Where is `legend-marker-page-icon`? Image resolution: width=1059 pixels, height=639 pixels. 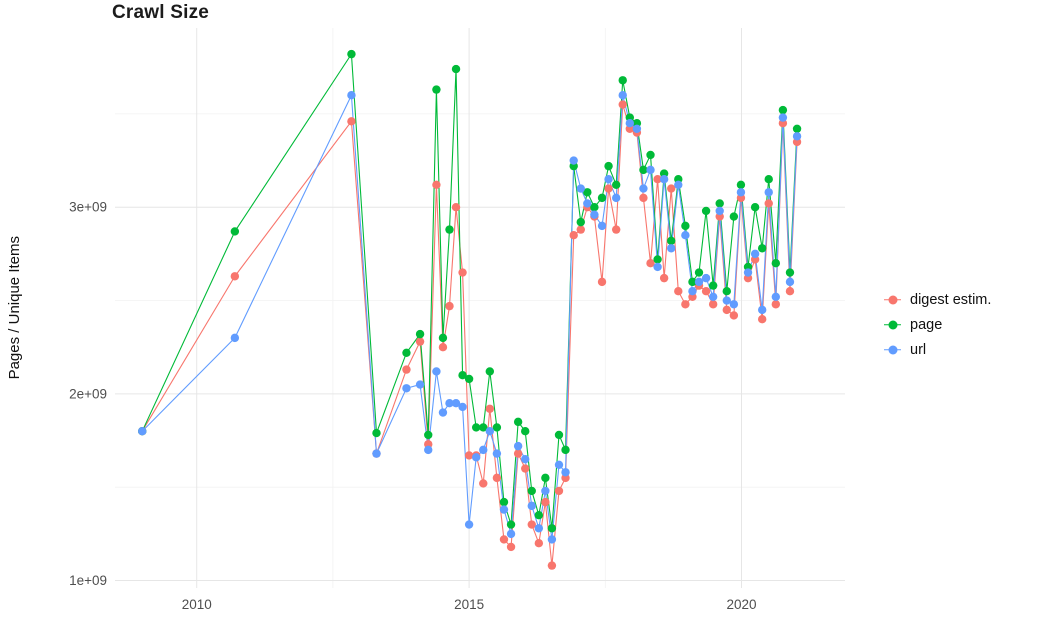
legend-marker-page-icon is located at coordinates (892, 324).